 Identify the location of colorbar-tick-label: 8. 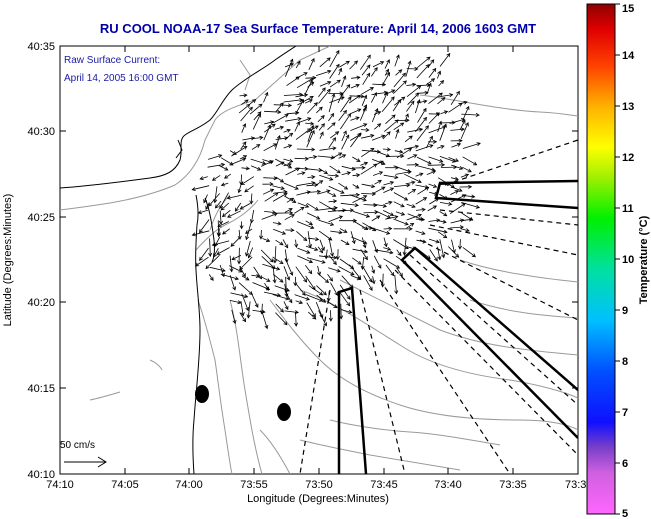
(625, 362).